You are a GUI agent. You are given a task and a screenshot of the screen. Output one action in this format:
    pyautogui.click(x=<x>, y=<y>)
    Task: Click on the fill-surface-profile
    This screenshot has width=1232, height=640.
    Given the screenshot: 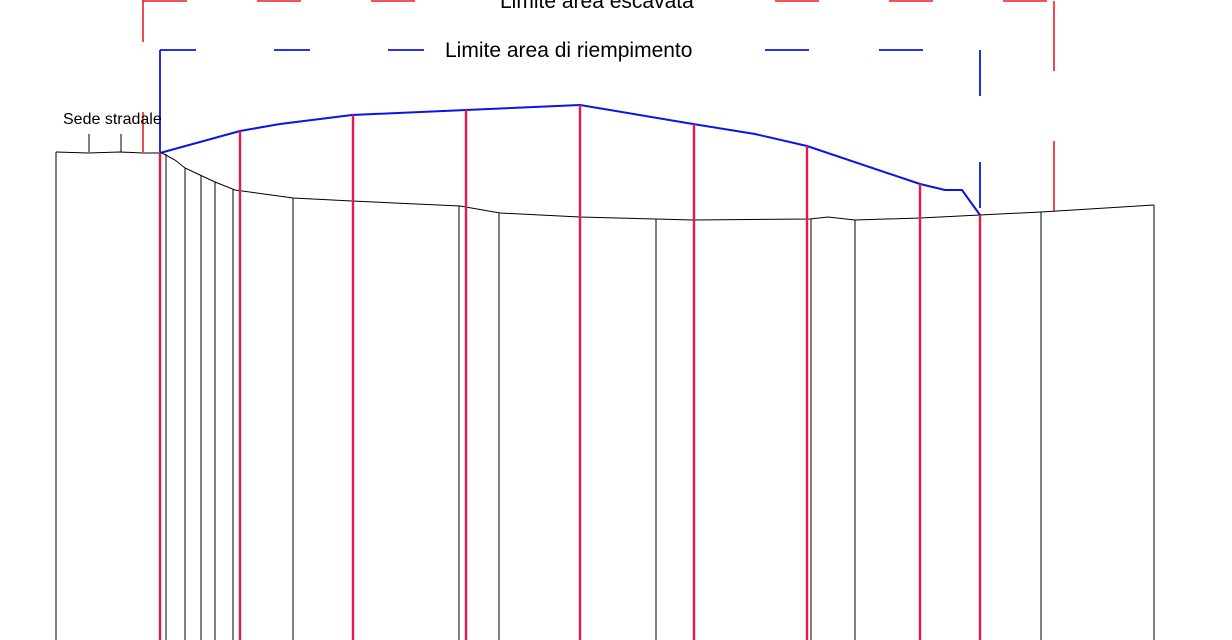 What is the action you would take?
    pyautogui.click(x=570, y=159)
    